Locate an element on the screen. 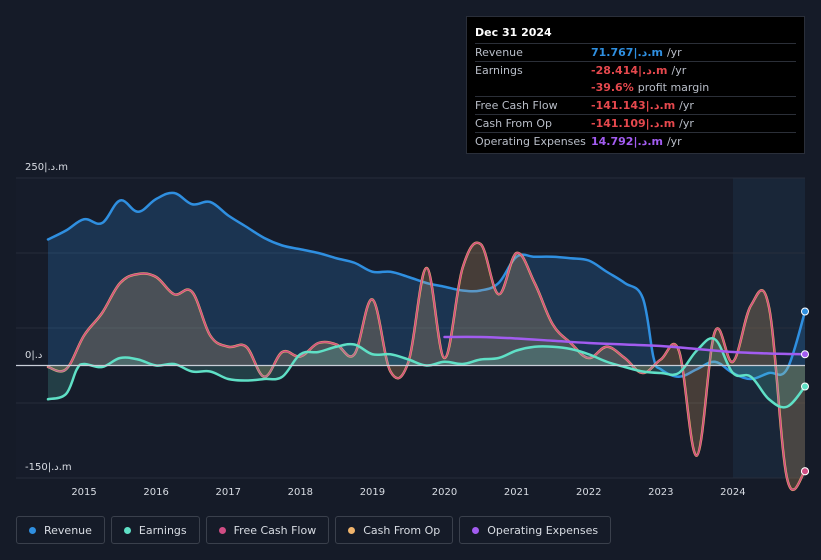 This screenshot has height=560, width=821. operating-expenses-dot-icon is located at coordinates (476, 530).